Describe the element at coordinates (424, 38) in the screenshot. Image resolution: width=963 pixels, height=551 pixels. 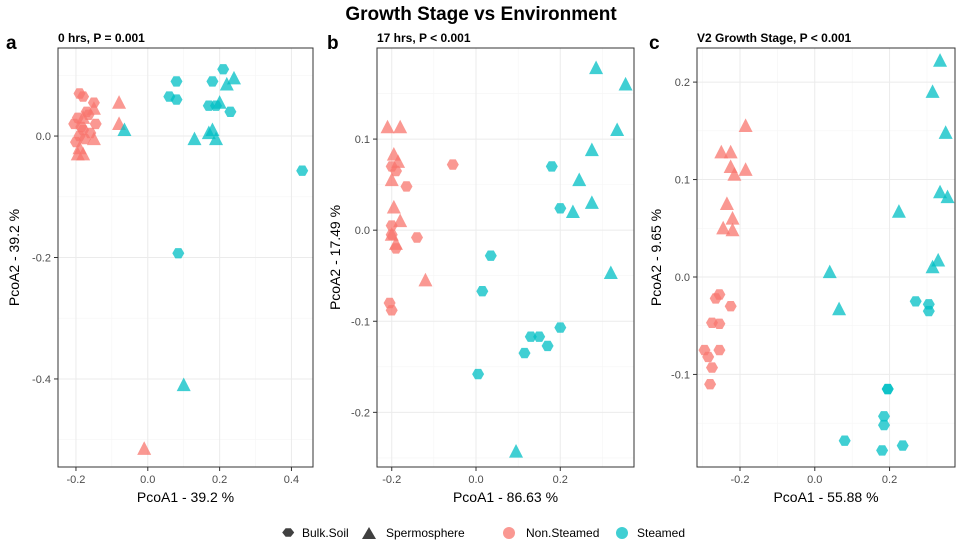
I see `panel-subtitle: 17 hrs, P < 0.001` at that location.